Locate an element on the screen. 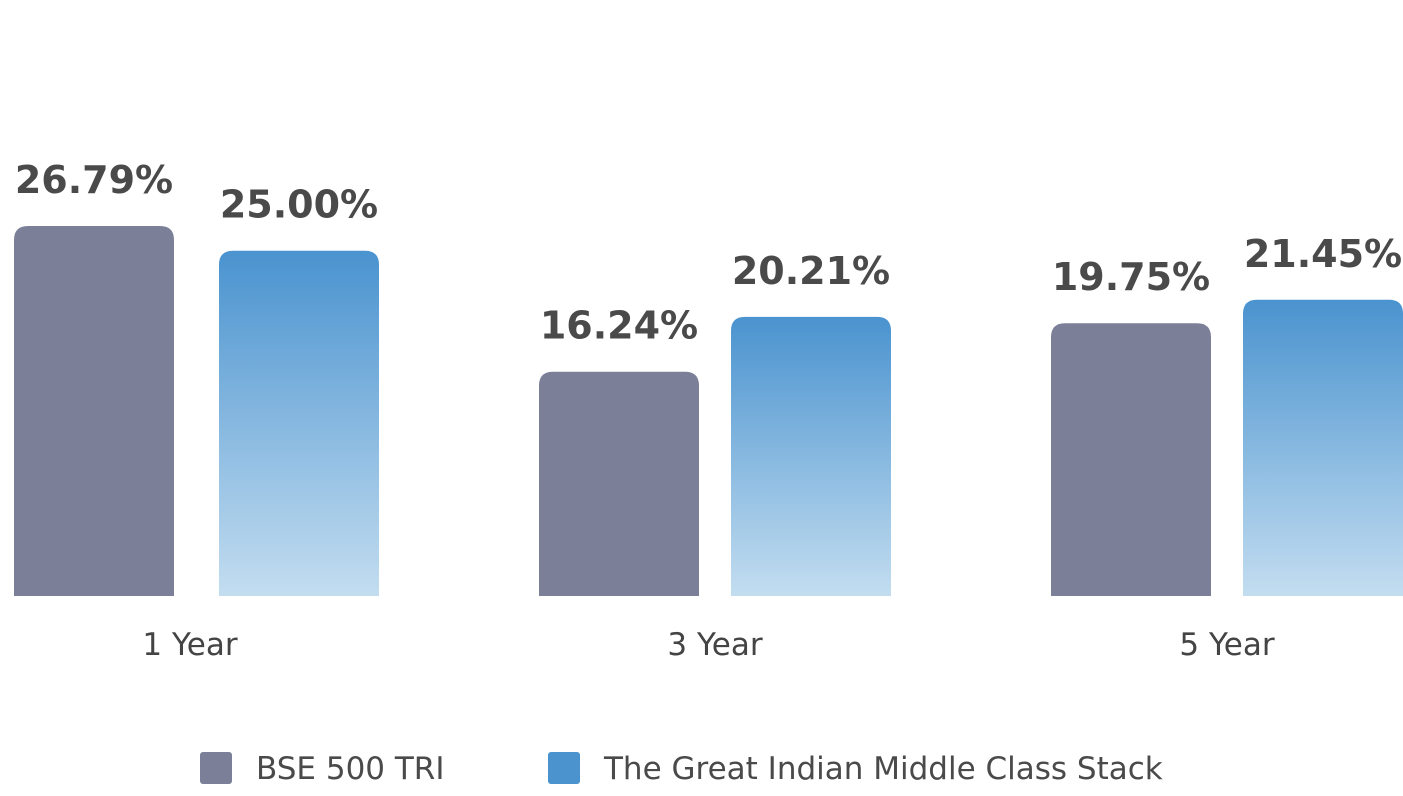  category-label-1-year: 1 Year is located at coordinates (189, 645).